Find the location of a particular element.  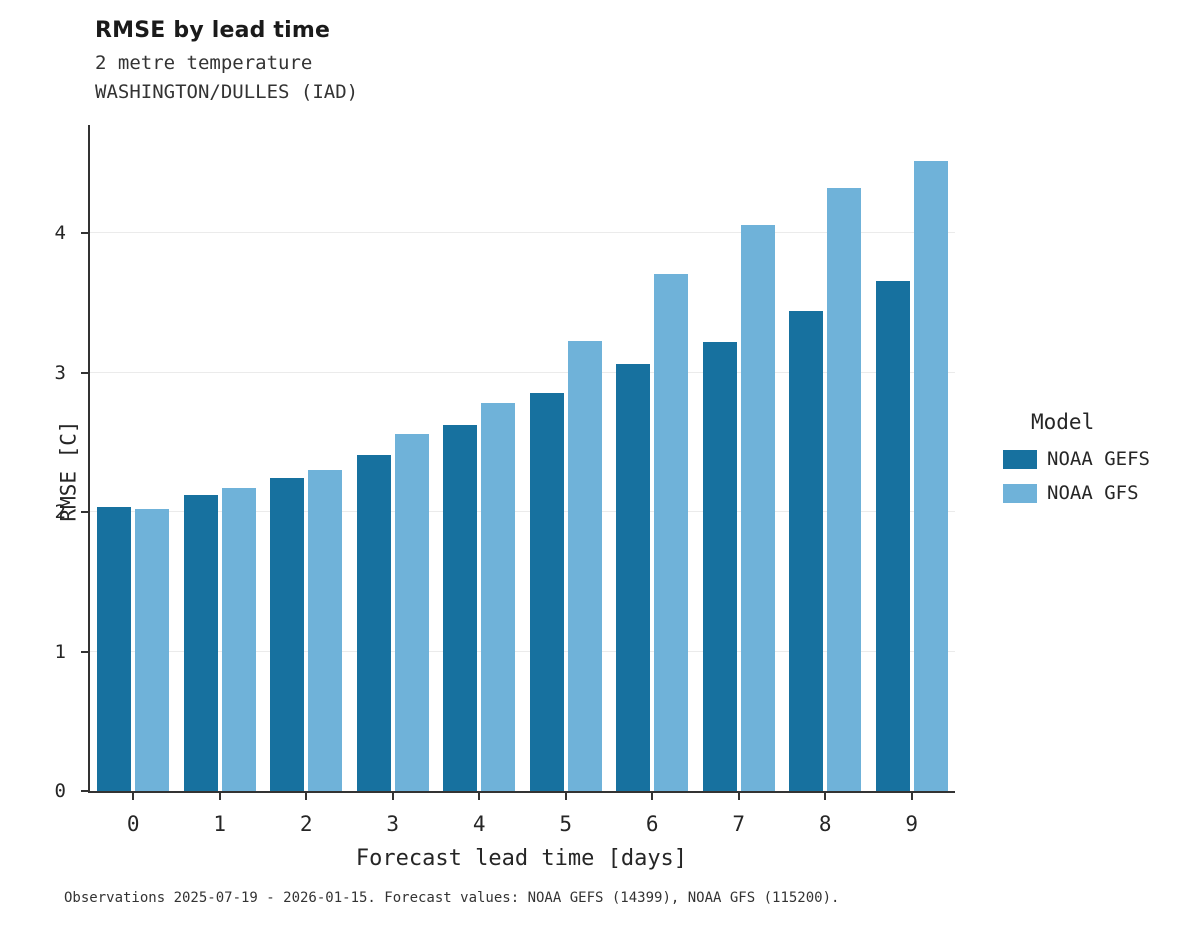

x-tick-label: 7 is located at coordinates (739, 824).